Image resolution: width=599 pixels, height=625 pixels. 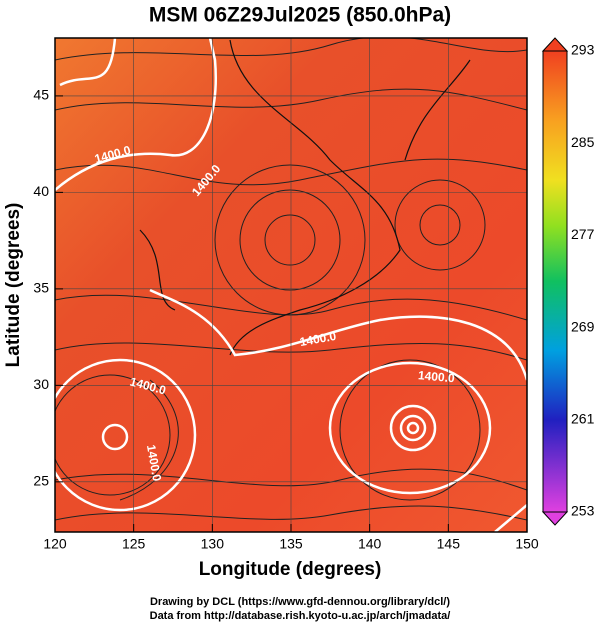 What do you see at coordinates (449, 544) in the screenshot?
I see `x-tick-label: 145` at bounding box center [449, 544].